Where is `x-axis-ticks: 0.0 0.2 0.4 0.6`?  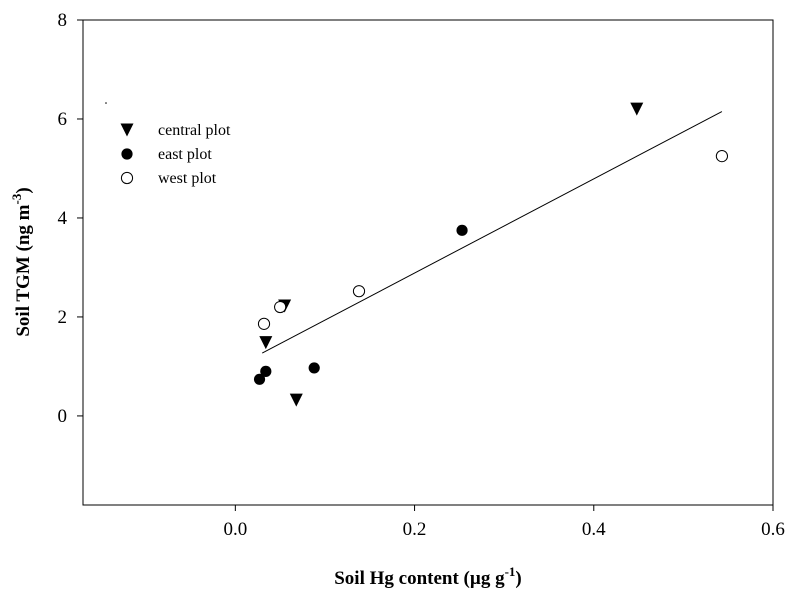
x-axis-ticks: 0.0 0.2 0.4 0.6 is located at coordinates (504, 522).